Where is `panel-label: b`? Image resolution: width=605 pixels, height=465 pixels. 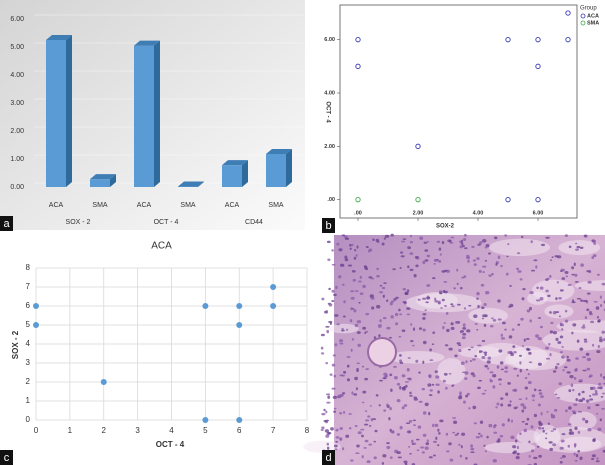 panel-label: b is located at coordinates (328, 226).